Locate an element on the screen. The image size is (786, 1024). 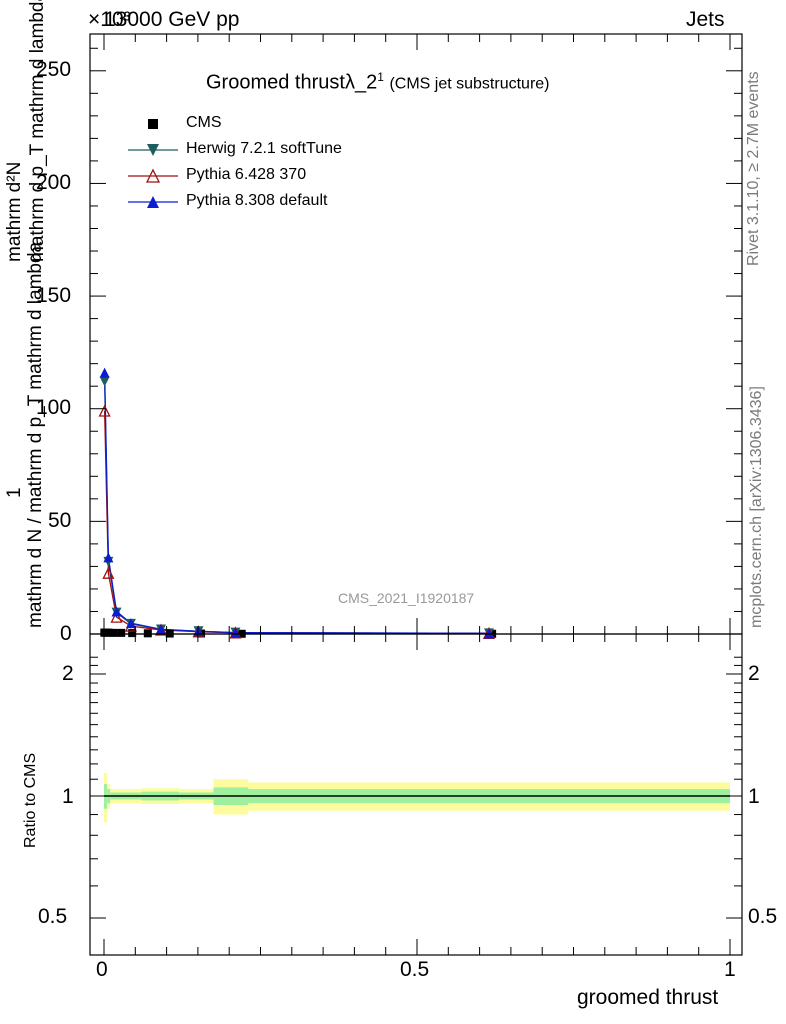
chart-title-main: Groomed thrust is located at coordinates (275, 82).